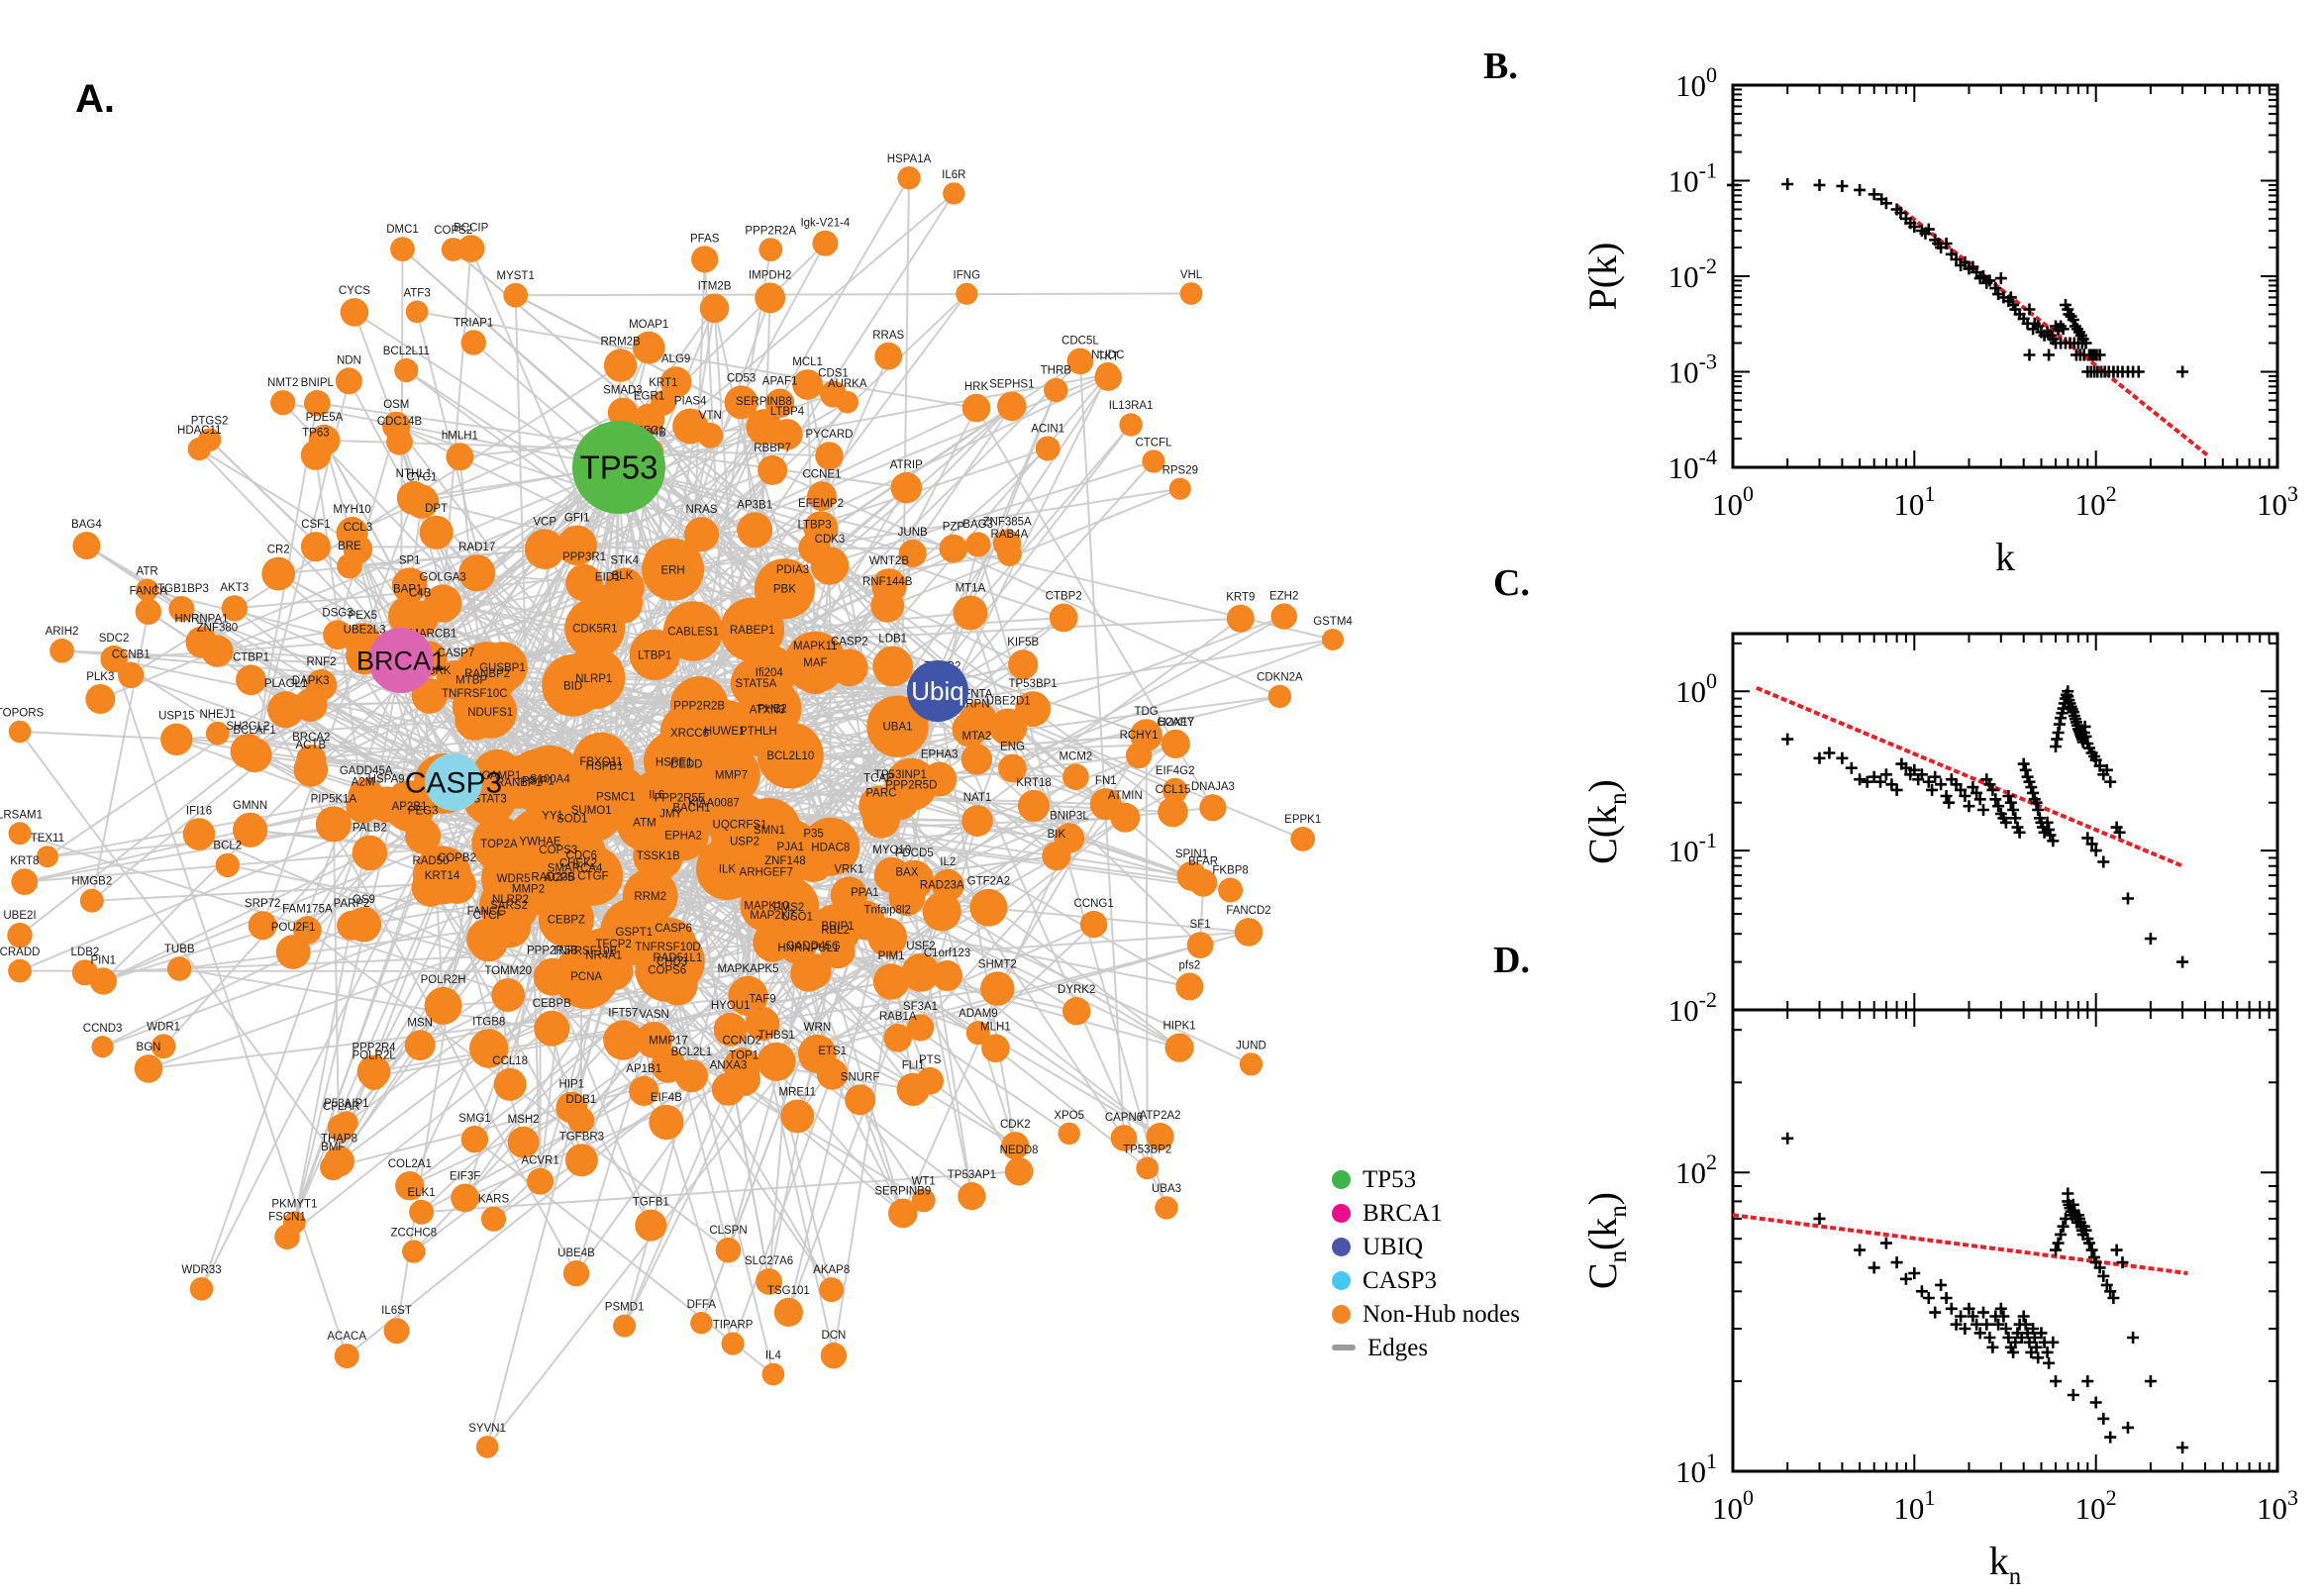 Image resolution: width=2323 pixels, height=1596 pixels. What do you see at coordinates (553, 877) in the screenshot?
I see `network-node-label: RAD23B` at bounding box center [553, 877].